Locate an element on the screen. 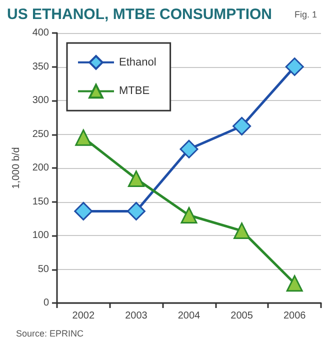  y-axis-title: 1,000 b/d is located at coordinates (16, 168).